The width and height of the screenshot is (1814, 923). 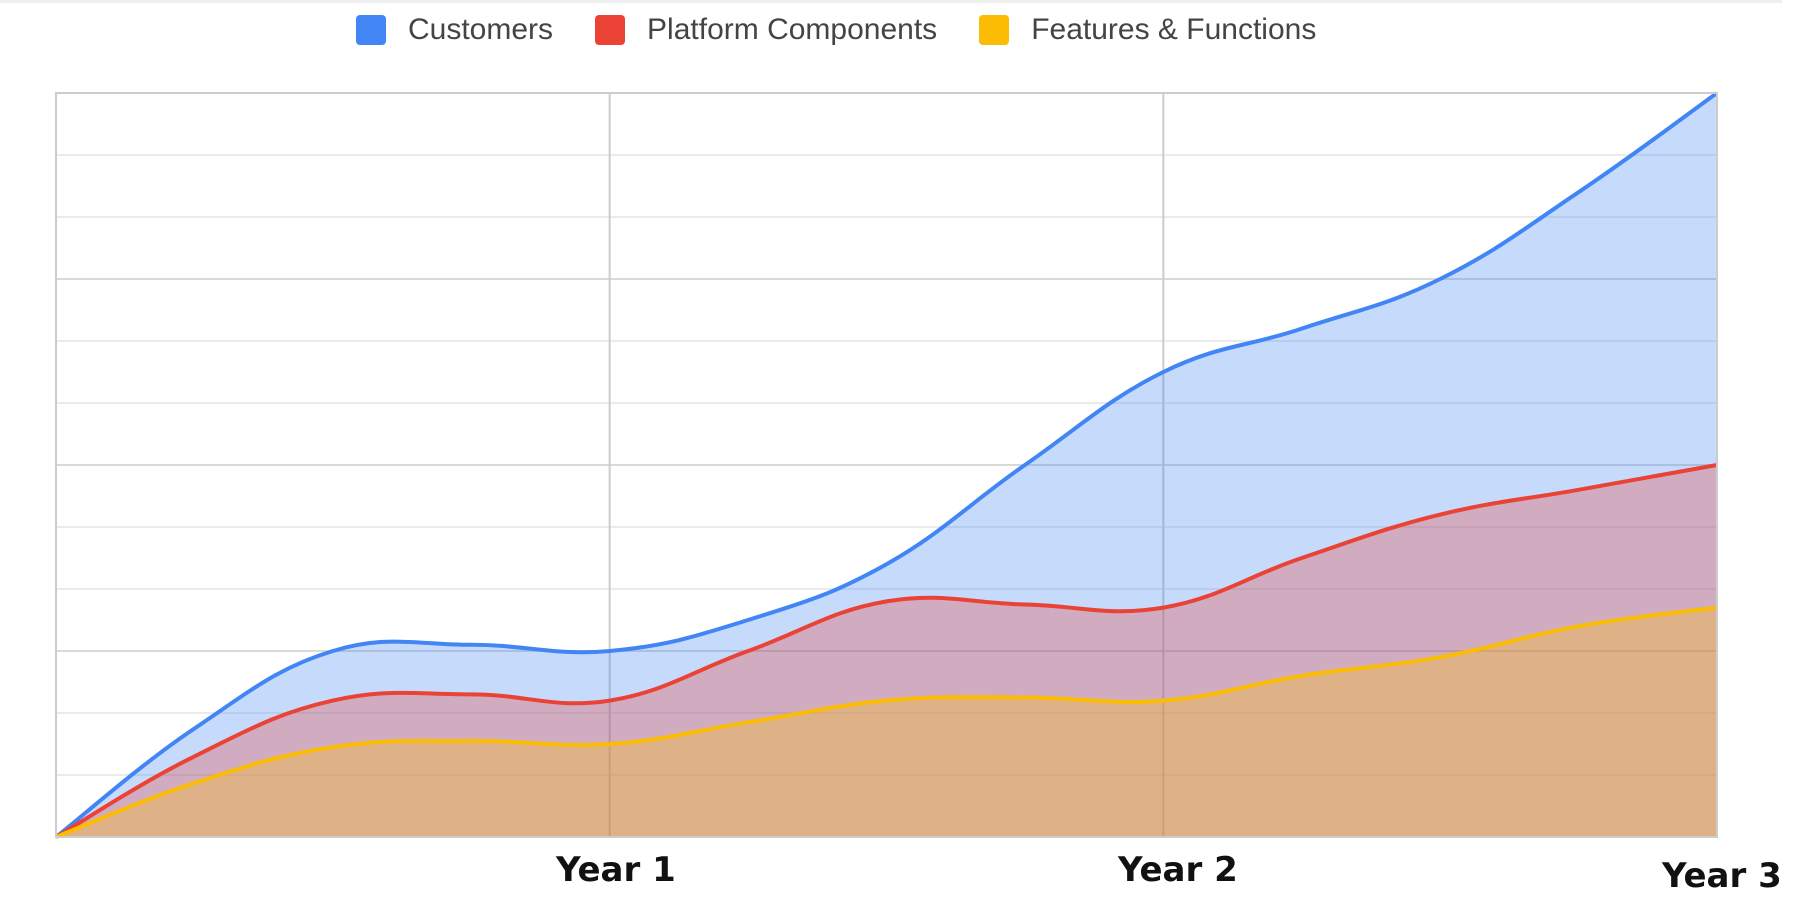 I want to click on x-axis-label-year-3: Year 3, so click(x=1722, y=876).